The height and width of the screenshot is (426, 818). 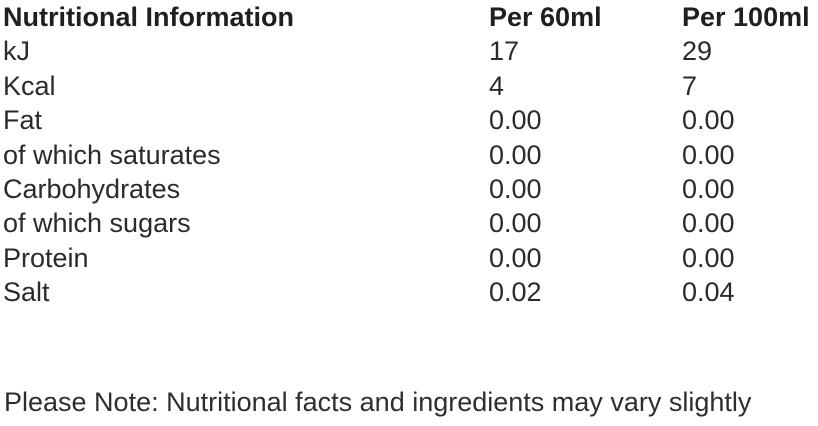 I want to click on table-row-kcal: Kcal 4 7, so click(x=409, y=86).